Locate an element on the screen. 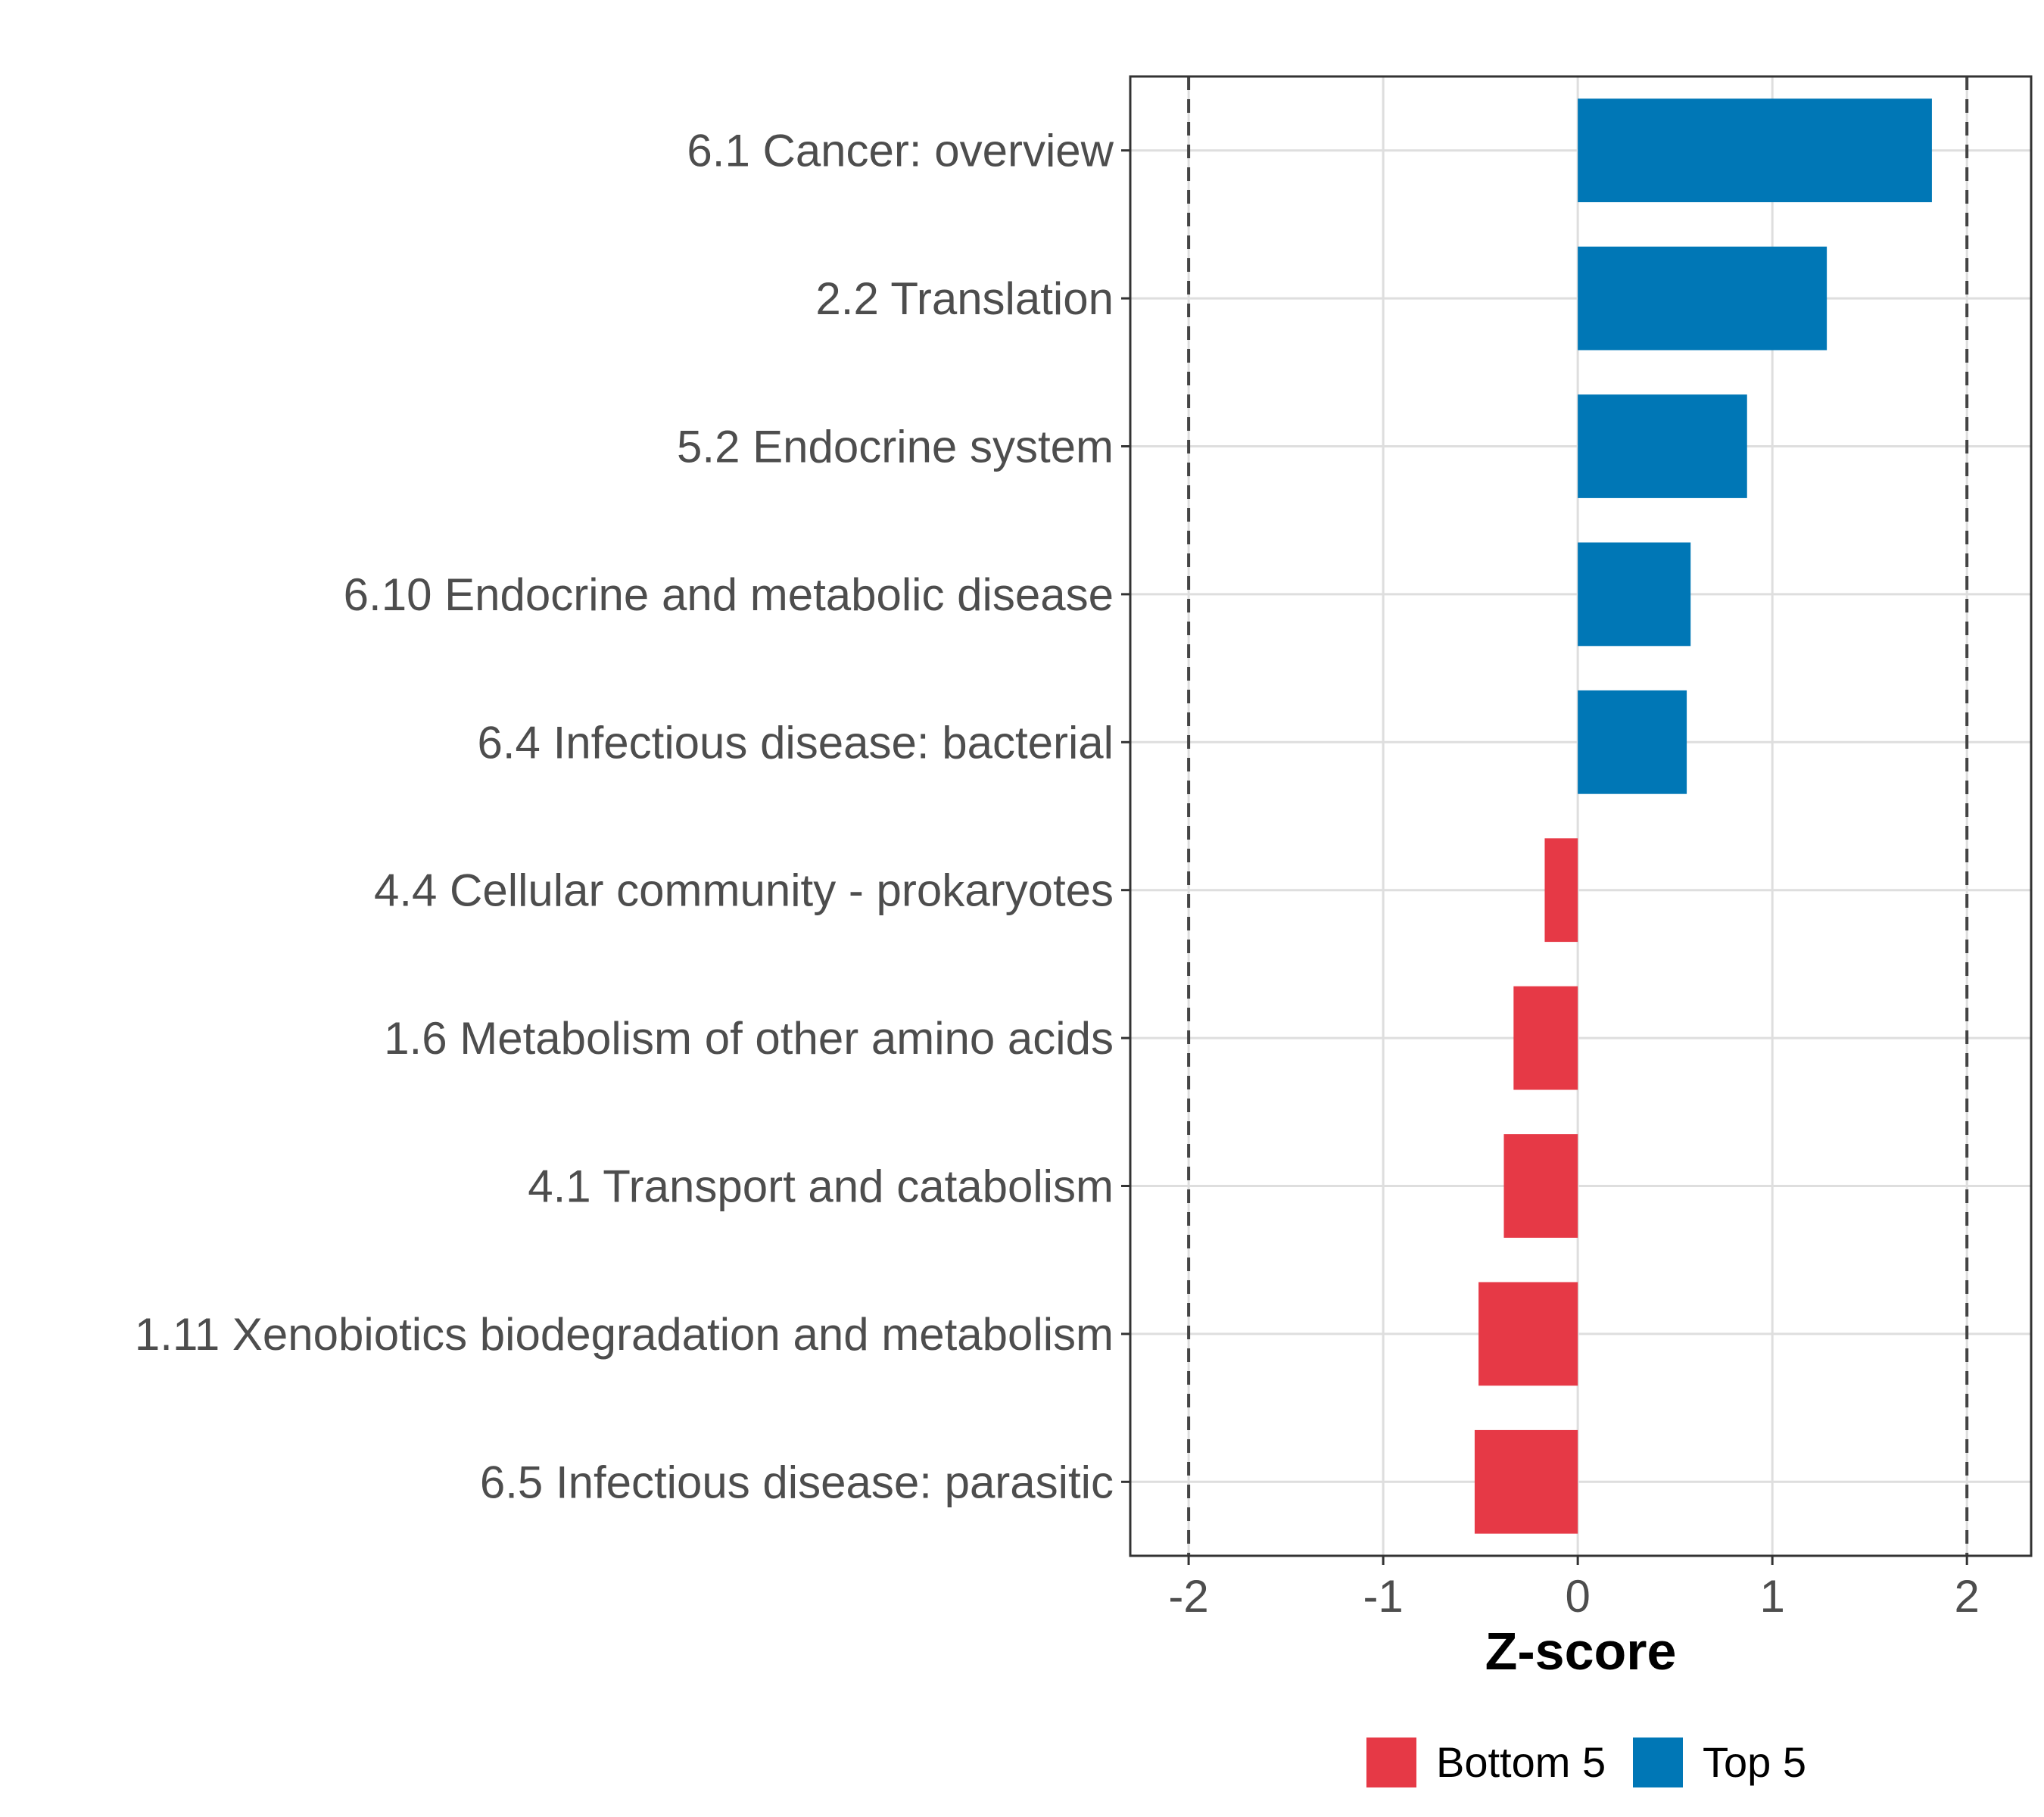  y-tick-label: 2.2 Translation is located at coordinates (964, 298).